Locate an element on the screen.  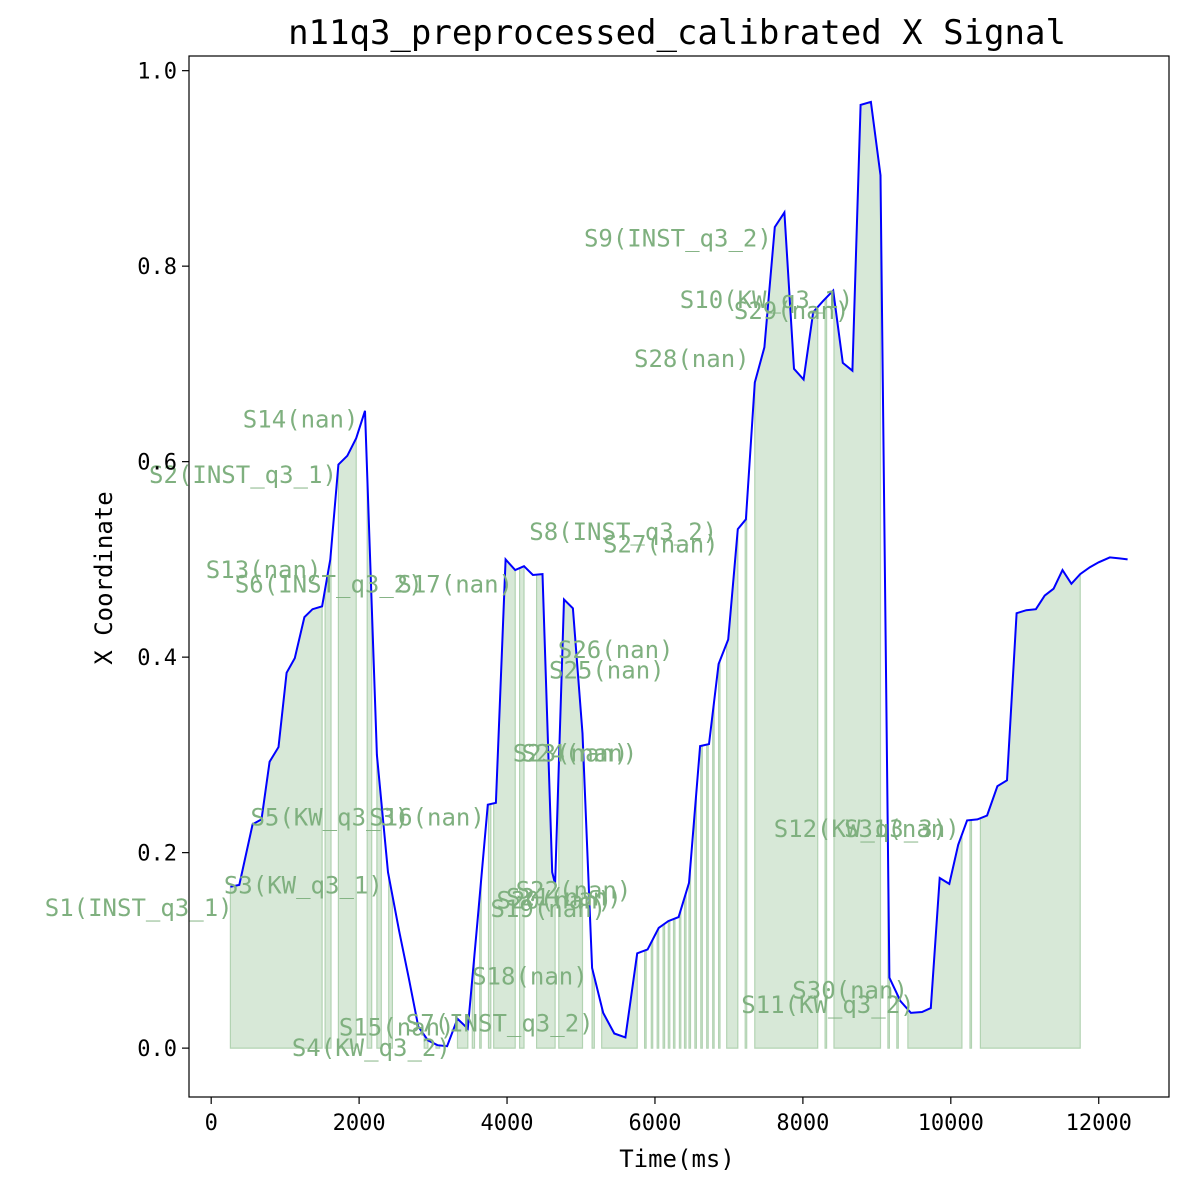
y-tick-label: 1.0 is located at coordinates (157, 72).